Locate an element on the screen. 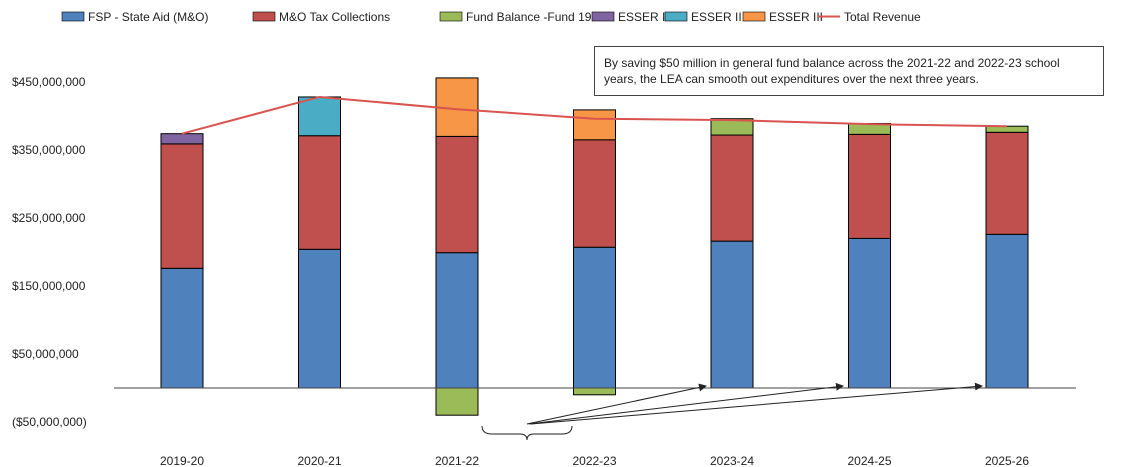  y-tick-label: $450,000,000 is located at coordinates (49, 82).